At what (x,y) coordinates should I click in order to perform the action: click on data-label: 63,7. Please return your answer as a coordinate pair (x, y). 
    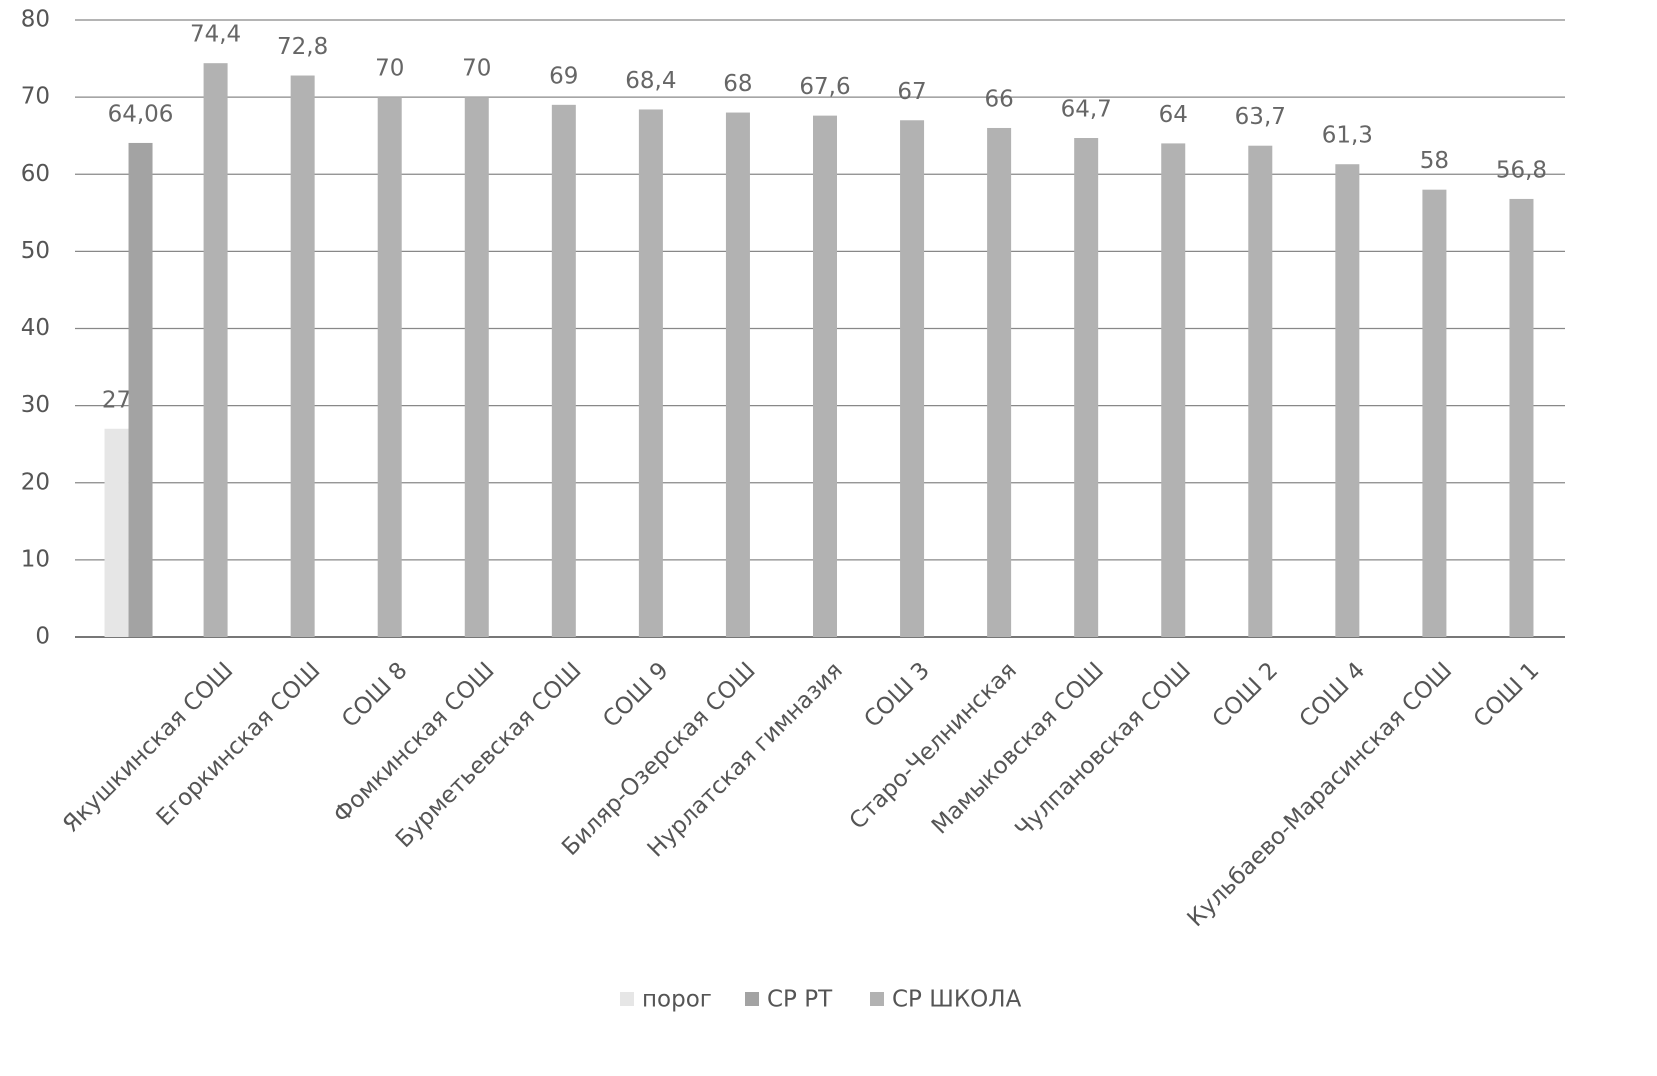
    Looking at the image, I should click on (1260, 117).